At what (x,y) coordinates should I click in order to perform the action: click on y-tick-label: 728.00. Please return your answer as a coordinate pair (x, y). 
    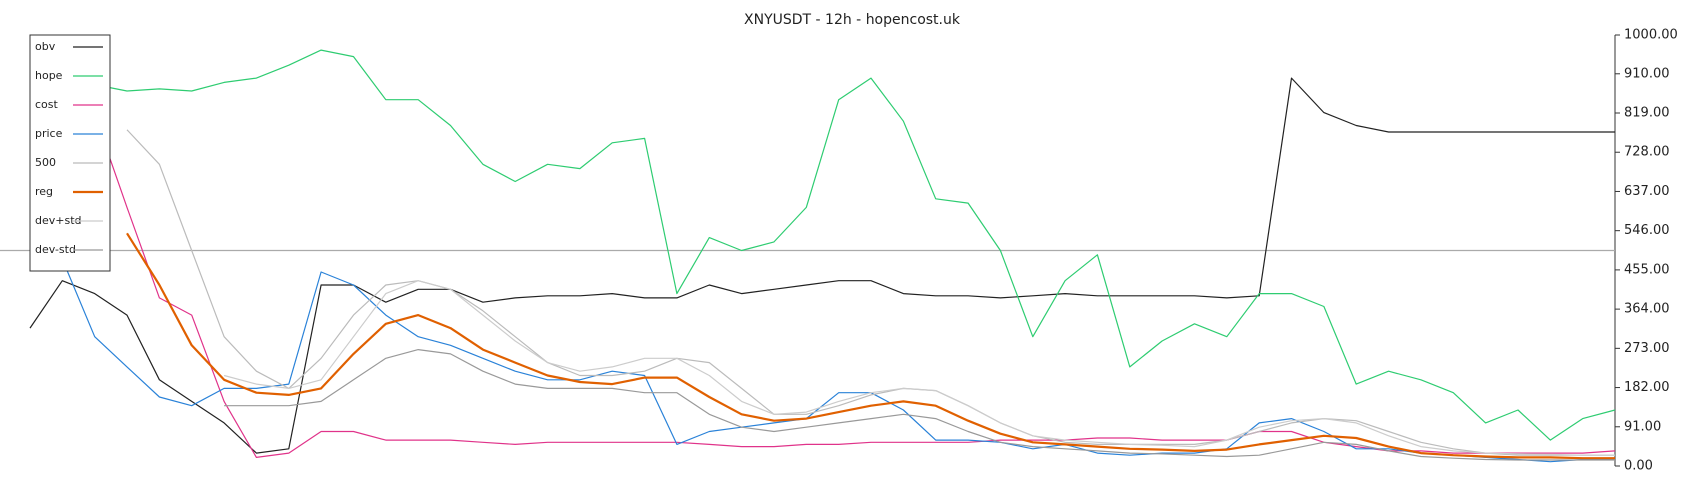
    Looking at the image, I should click on (1647, 152).